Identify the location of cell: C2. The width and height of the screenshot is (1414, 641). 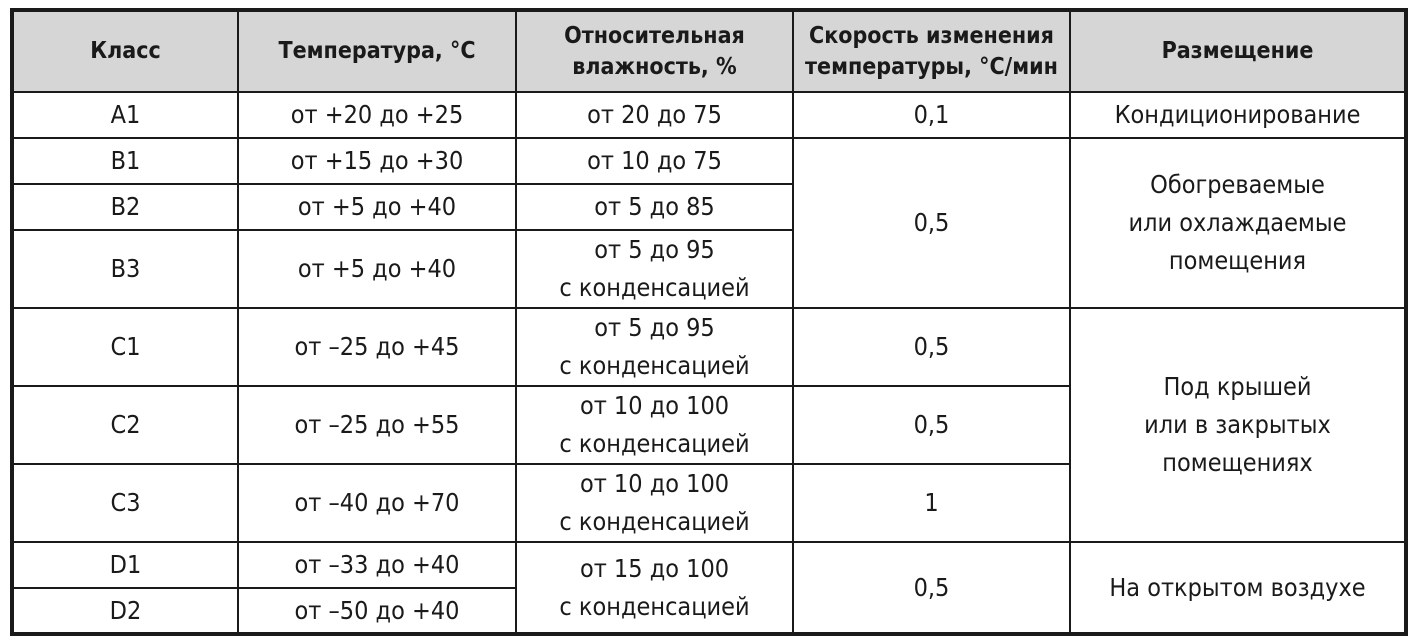
(125, 425).